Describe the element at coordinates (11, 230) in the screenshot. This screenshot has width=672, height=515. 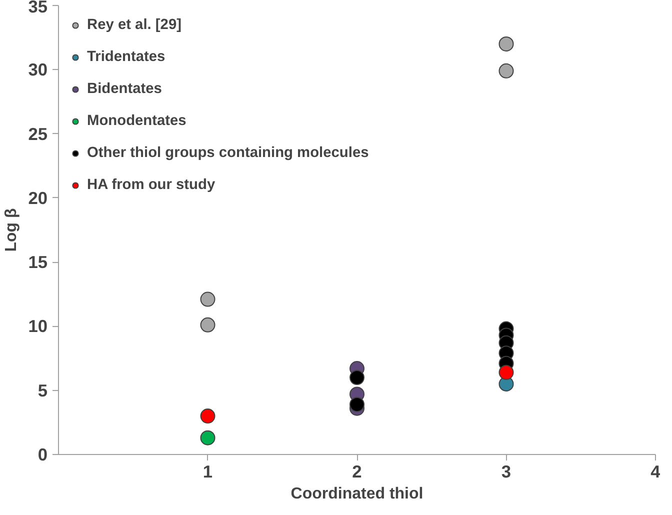
I see `y-axis-title: Log β` at that location.